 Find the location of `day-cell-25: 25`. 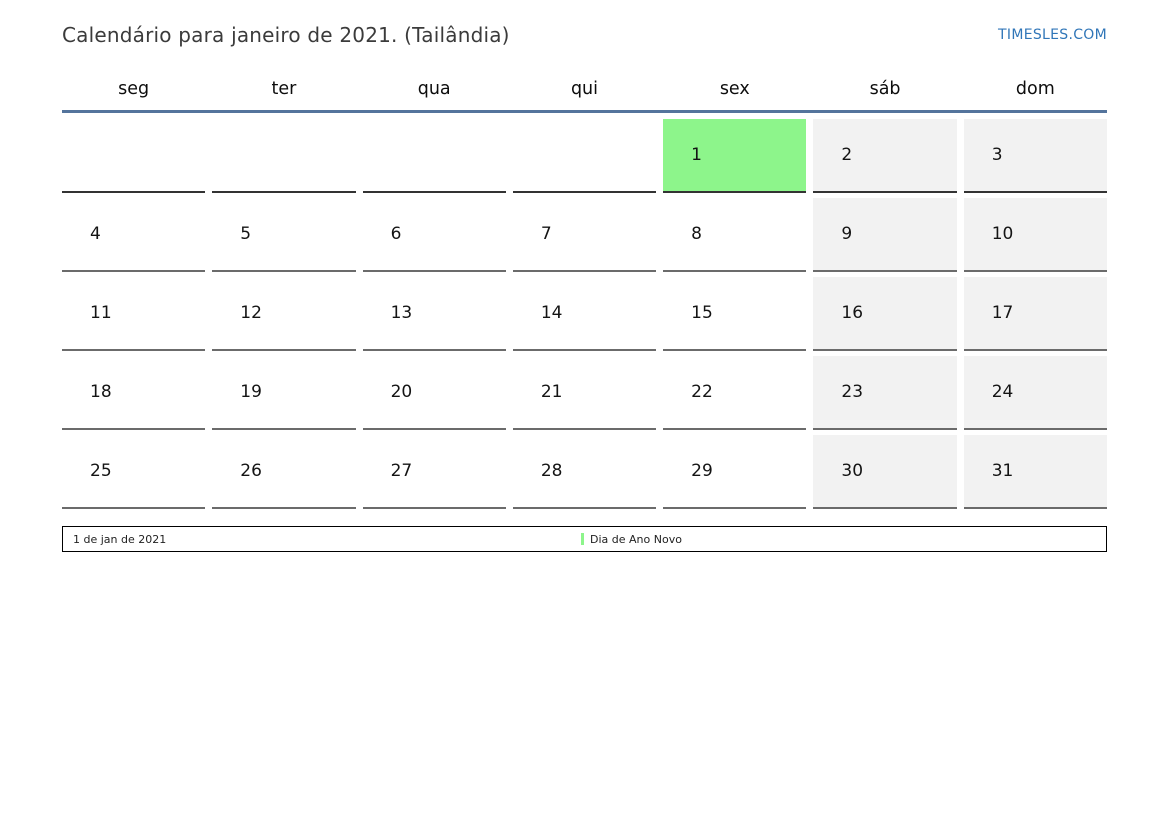

day-cell-25: 25 is located at coordinates (134, 472).